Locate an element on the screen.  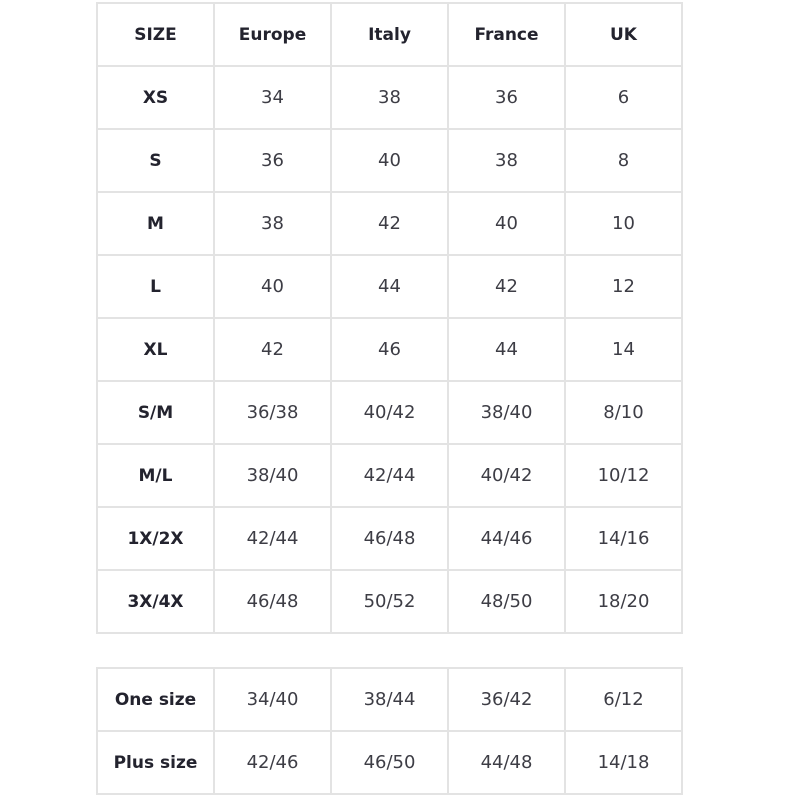
header-italy: Italy is located at coordinates (389, 34).